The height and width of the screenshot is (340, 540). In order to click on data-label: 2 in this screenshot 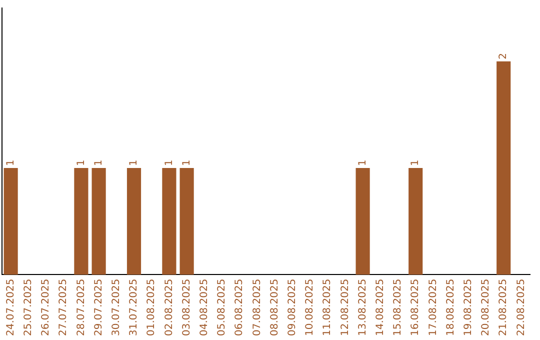, I will do `click(504, 56)`.